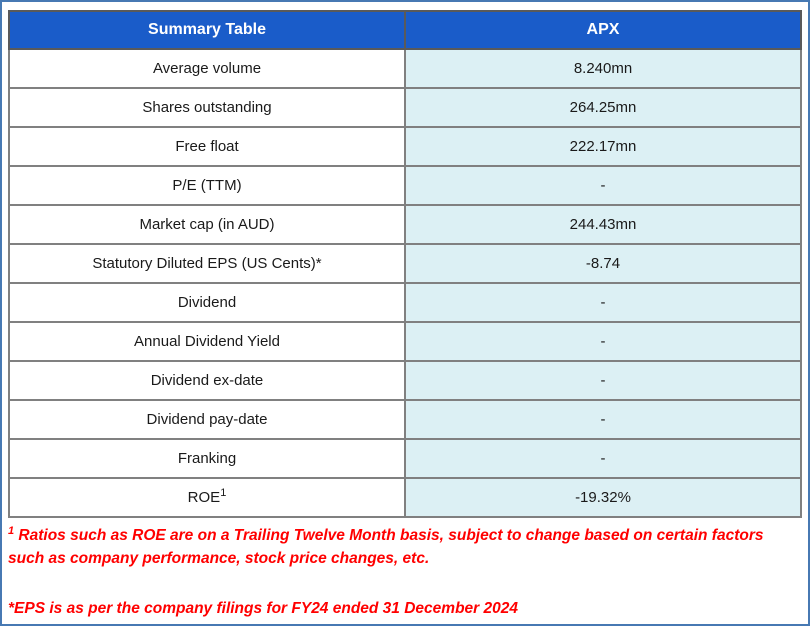 The image size is (810, 626). I want to click on metric-label-shares-outstanding: Shares outstanding, so click(207, 107).